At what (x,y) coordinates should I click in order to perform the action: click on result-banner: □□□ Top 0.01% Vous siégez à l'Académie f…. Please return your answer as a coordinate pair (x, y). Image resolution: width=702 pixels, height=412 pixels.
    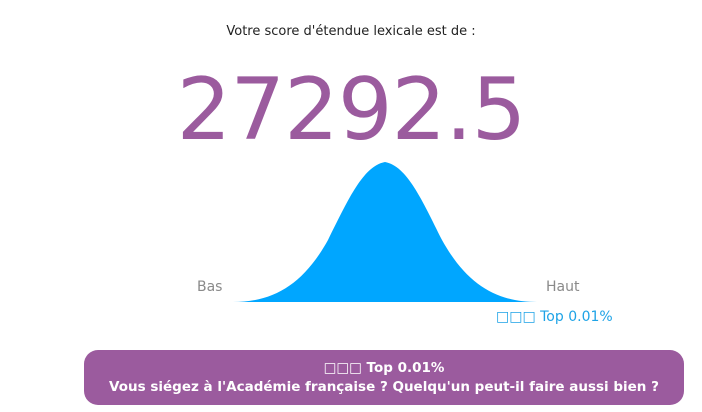
    Looking at the image, I should click on (384, 377).